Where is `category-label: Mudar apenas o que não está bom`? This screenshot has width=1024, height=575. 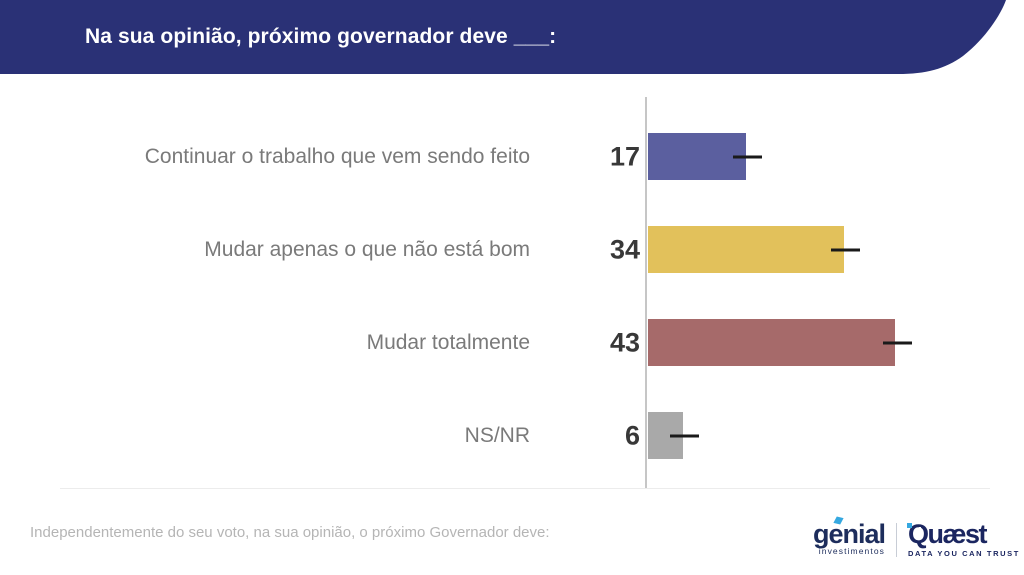 category-label: Mudar apenas o que não está bom is located at coordinates (367, 249).